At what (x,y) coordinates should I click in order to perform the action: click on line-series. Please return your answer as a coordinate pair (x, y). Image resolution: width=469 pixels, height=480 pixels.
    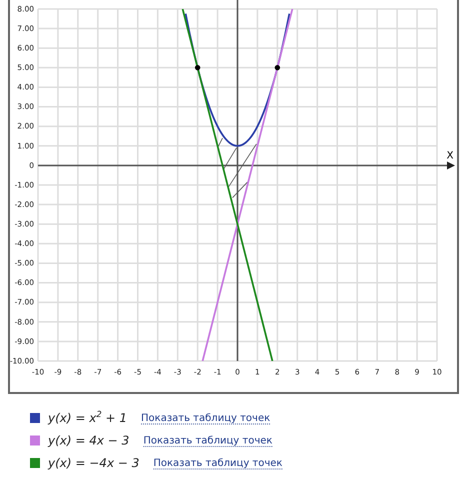
    Looking at the image, I should click on (237, 79).